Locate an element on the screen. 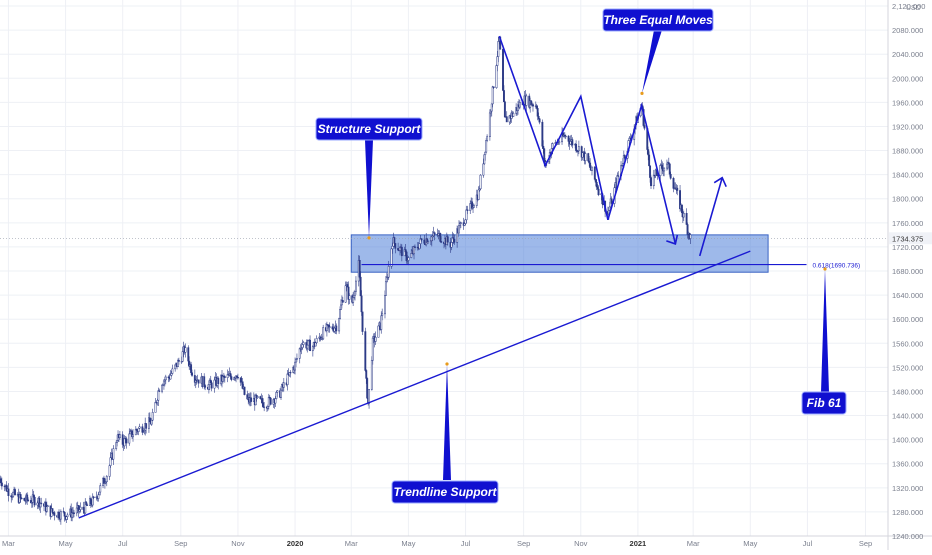 This screenshot has width=932, height=555. structure-support-callout-box is located at coordinates (369, 129).